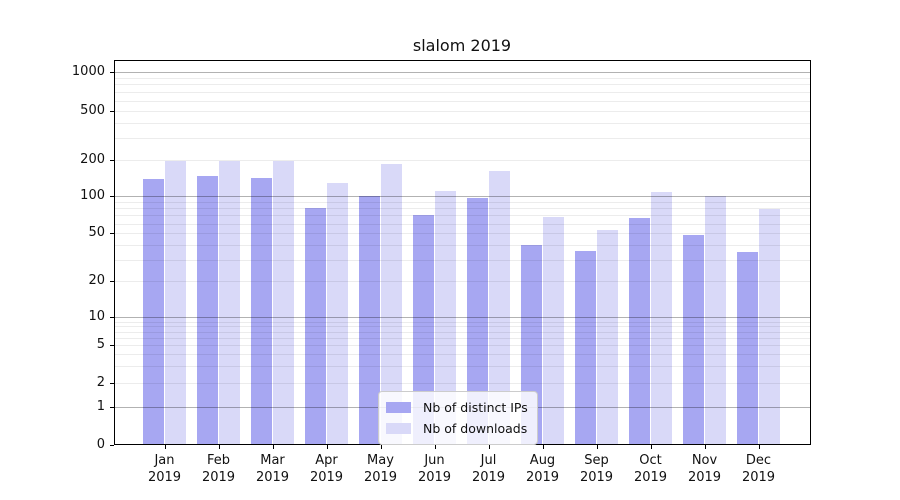 The width and height of the screenshot is (900, 500). Describe the element at coordinates (92, 196) in the screenshot. I see `y-tick-label: 100` at that location.